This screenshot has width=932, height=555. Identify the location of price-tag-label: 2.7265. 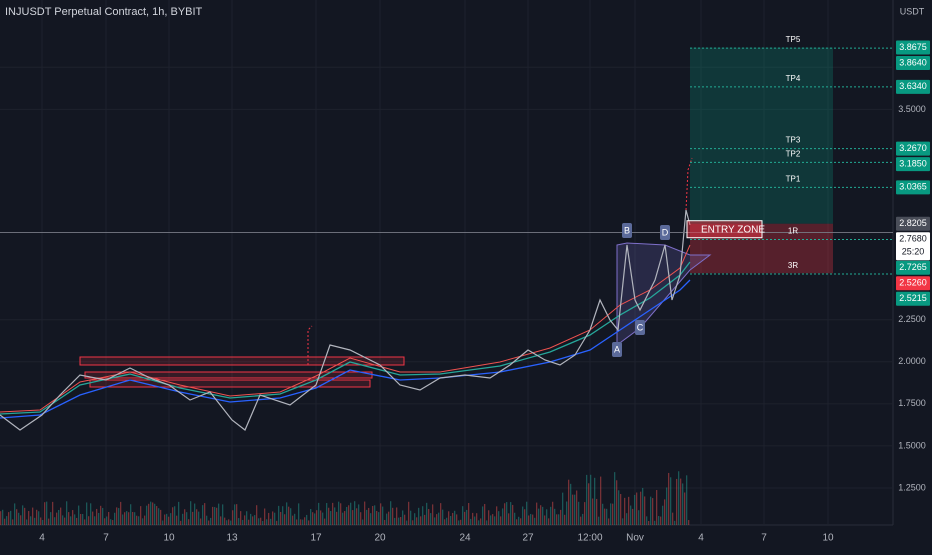
(913, 267).